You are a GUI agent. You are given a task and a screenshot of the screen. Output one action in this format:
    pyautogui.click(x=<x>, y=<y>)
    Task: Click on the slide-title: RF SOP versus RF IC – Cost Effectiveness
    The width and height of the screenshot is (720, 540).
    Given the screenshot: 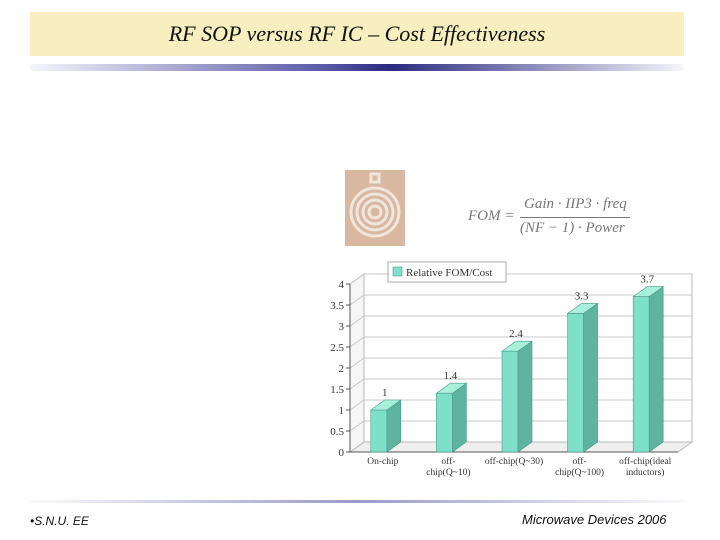 What is the action you would take?
    pyautogui.click(x=357, y=33)
    